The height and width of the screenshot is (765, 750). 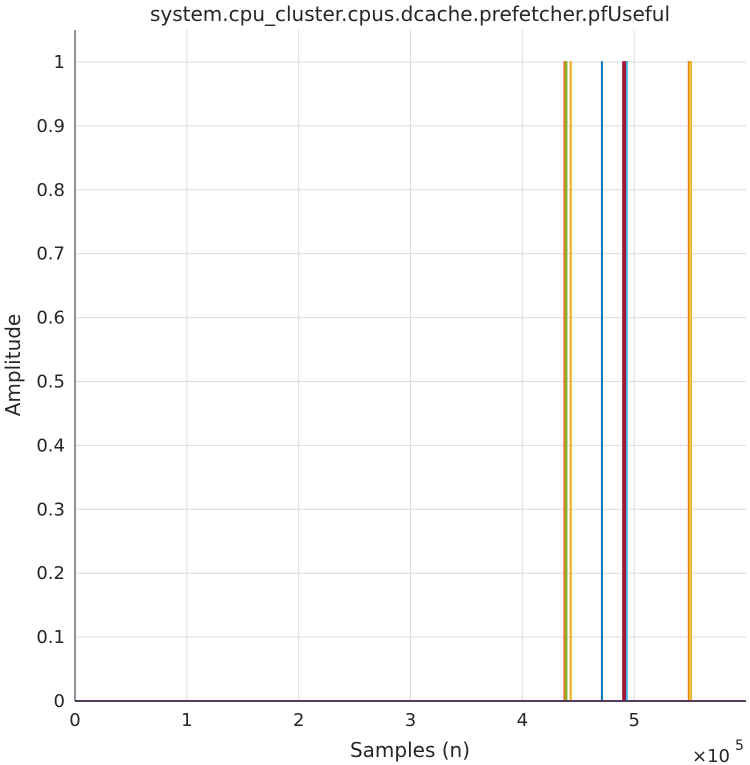 What do you see at coordinates (50, 573) in the screenshot?
I see `y-tick-label: 0.2` at bounding box center [50, 573].